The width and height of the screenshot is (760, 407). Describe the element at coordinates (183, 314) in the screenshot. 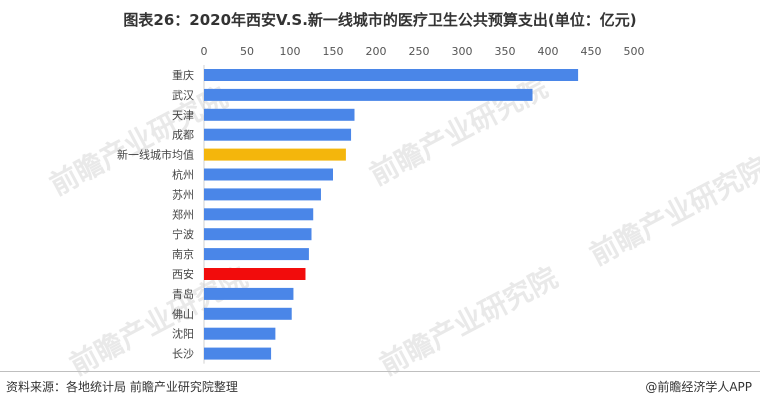

I see `y-tick-label: 佛山` at that location.